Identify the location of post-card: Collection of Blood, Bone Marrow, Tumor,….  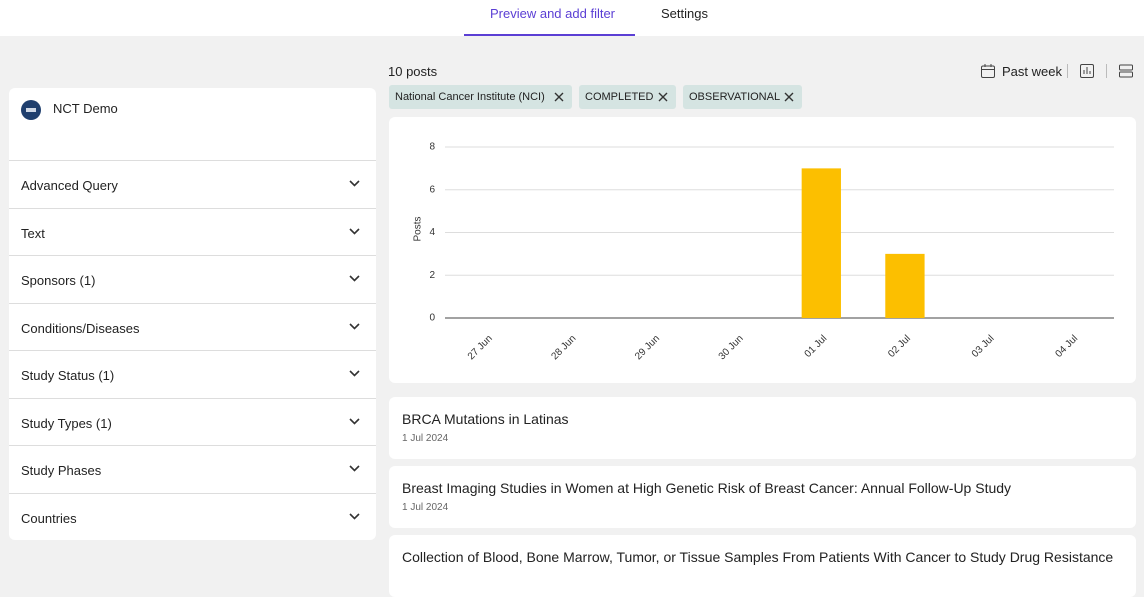
(762, 566).